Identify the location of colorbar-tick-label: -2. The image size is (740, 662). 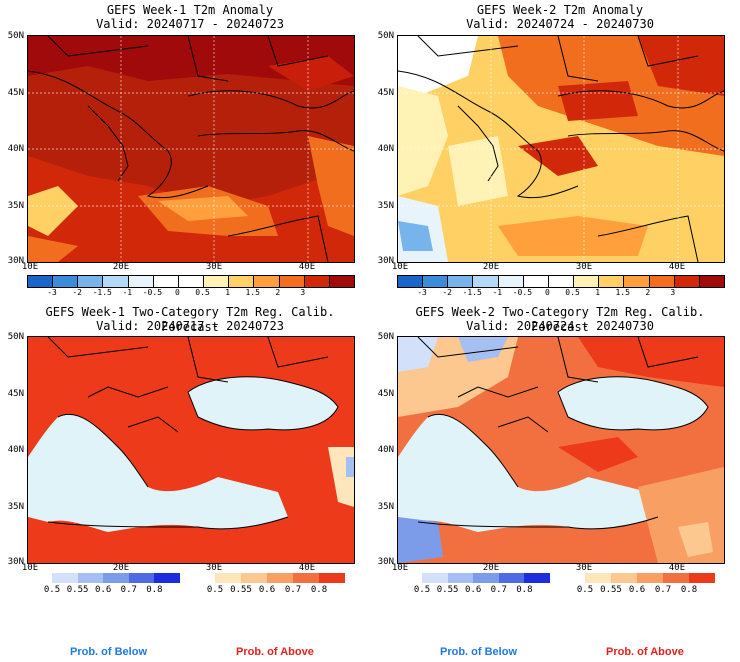
(447, 292).